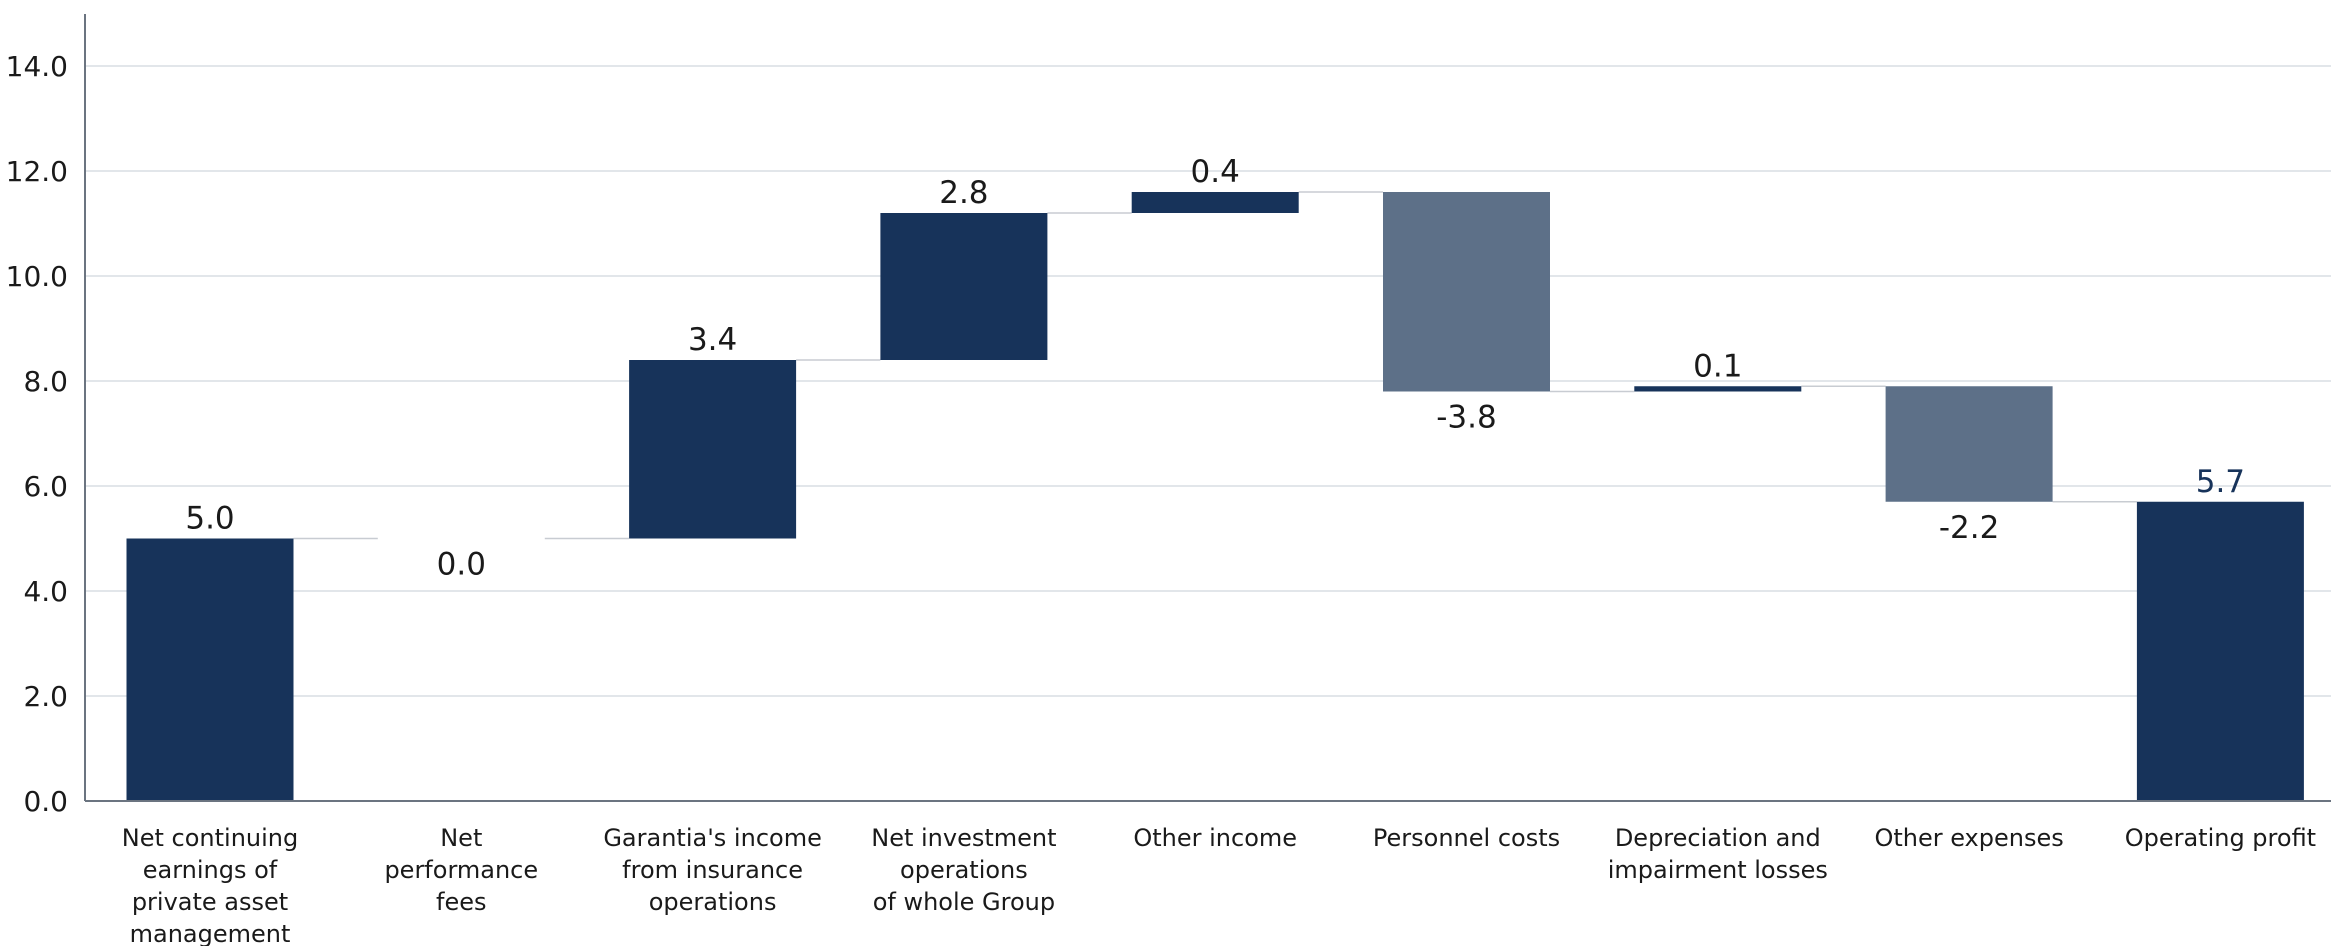  What do you see at coordinates (461, 902) in the screenshot?
I see `category-label: fees` at bounding box center [461, 902].